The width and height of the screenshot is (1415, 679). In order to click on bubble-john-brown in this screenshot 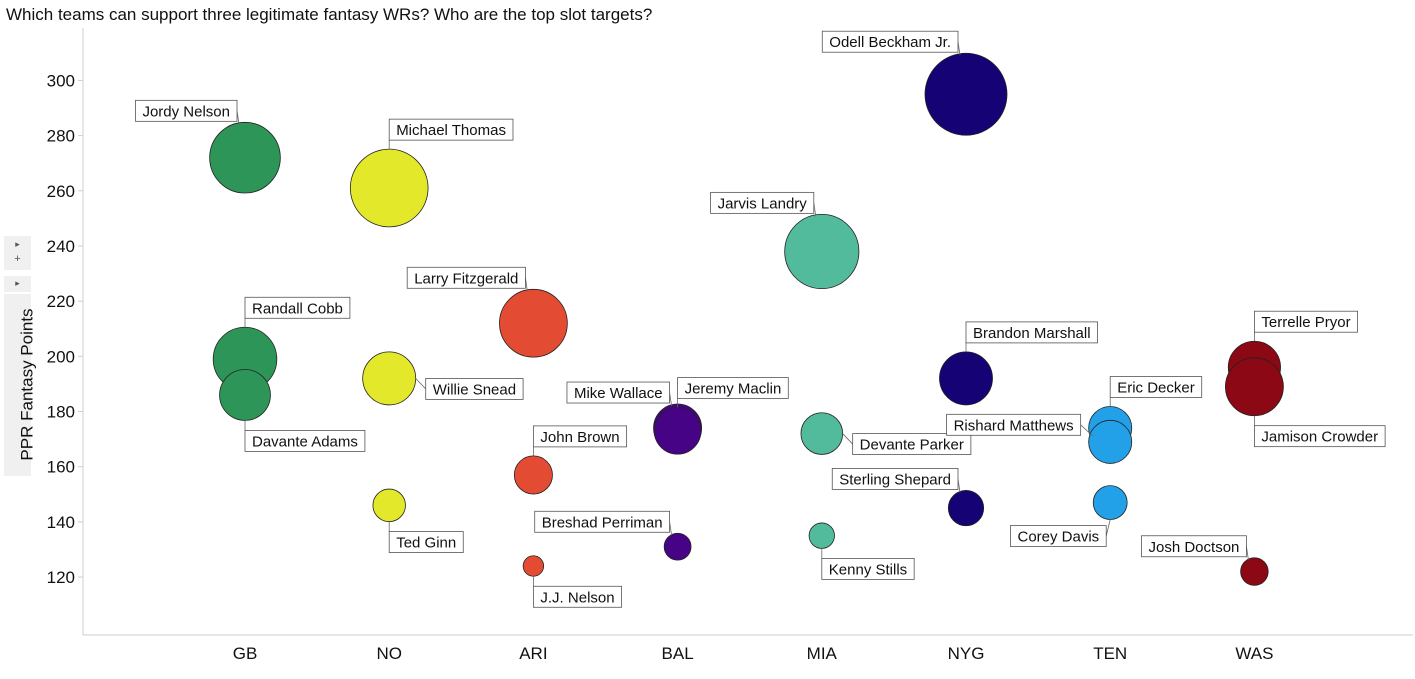, I will do `click(533, 475)`.